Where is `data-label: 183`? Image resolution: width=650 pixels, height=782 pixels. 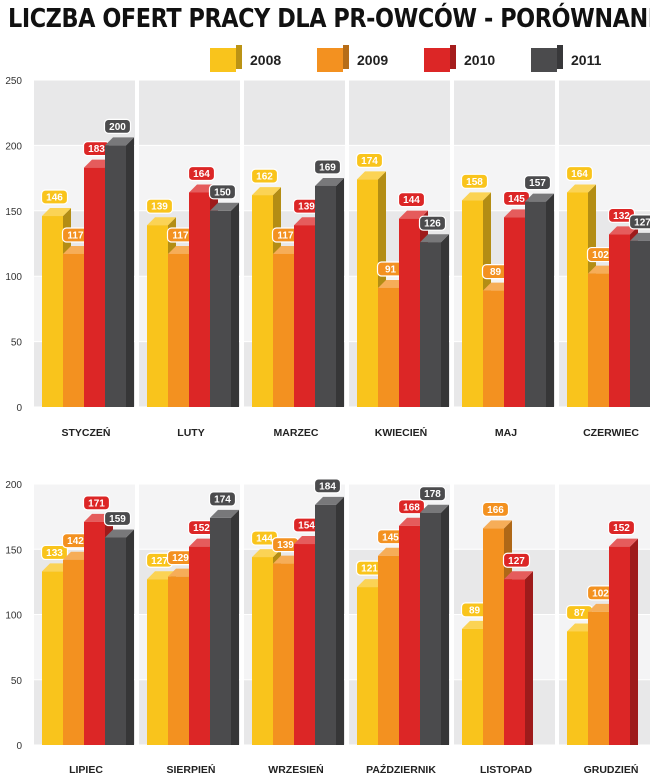 data-label: 183 is located at coordinates (96, 149).